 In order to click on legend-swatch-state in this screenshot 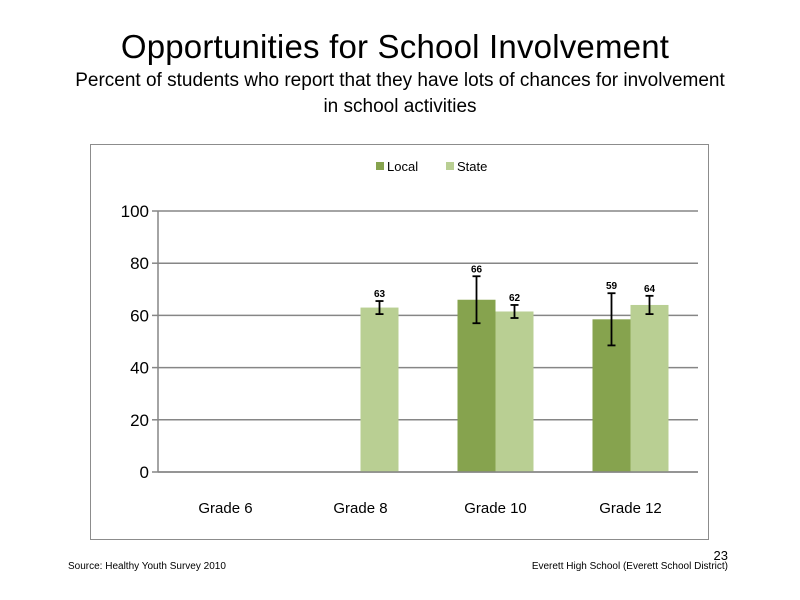, I will do `click(450, 166)`.